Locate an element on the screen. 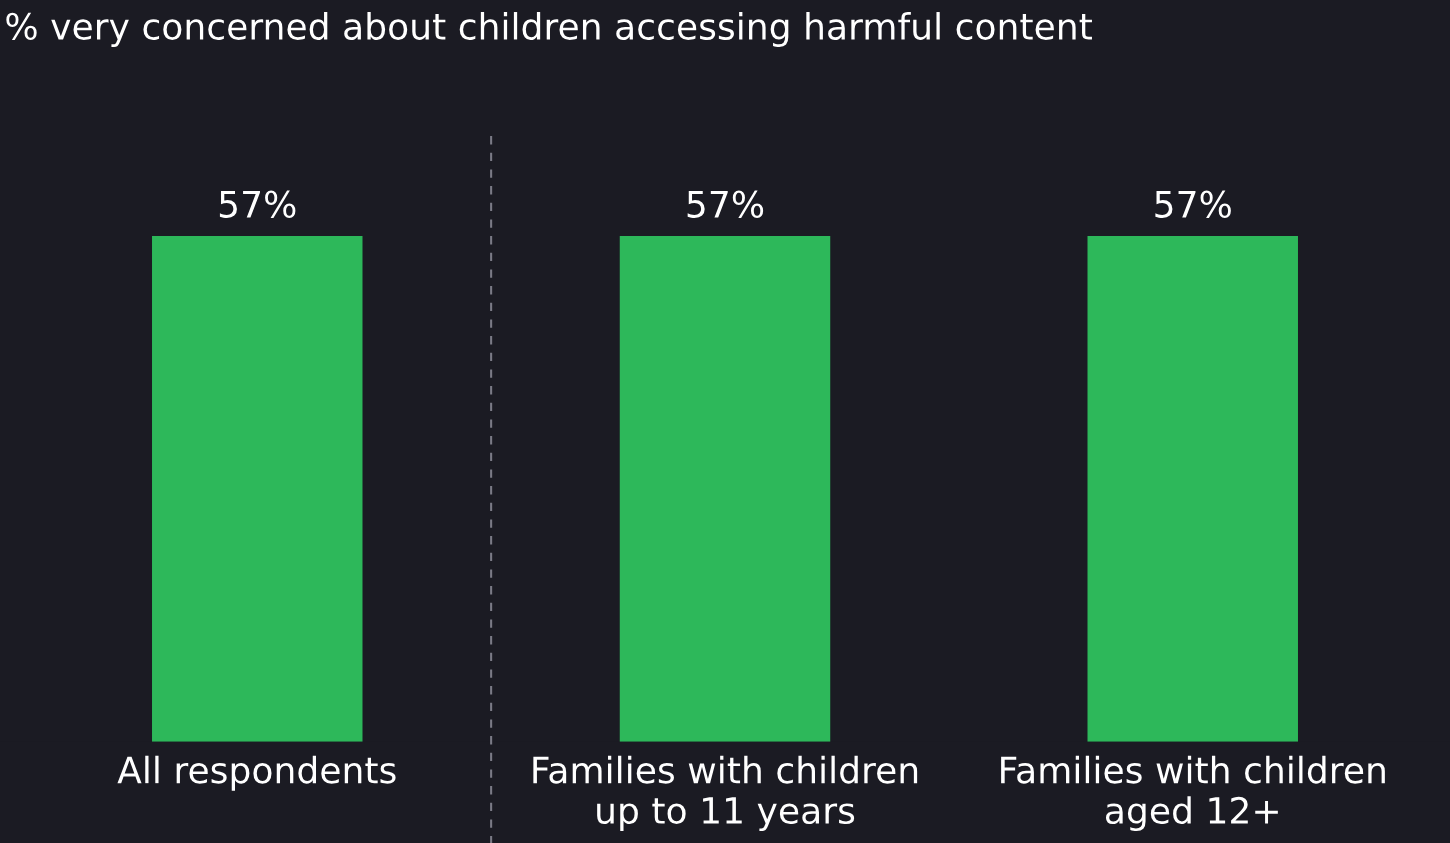  x-tick-label: Families with children aged 12+ is located at coordinates (1193, 793).